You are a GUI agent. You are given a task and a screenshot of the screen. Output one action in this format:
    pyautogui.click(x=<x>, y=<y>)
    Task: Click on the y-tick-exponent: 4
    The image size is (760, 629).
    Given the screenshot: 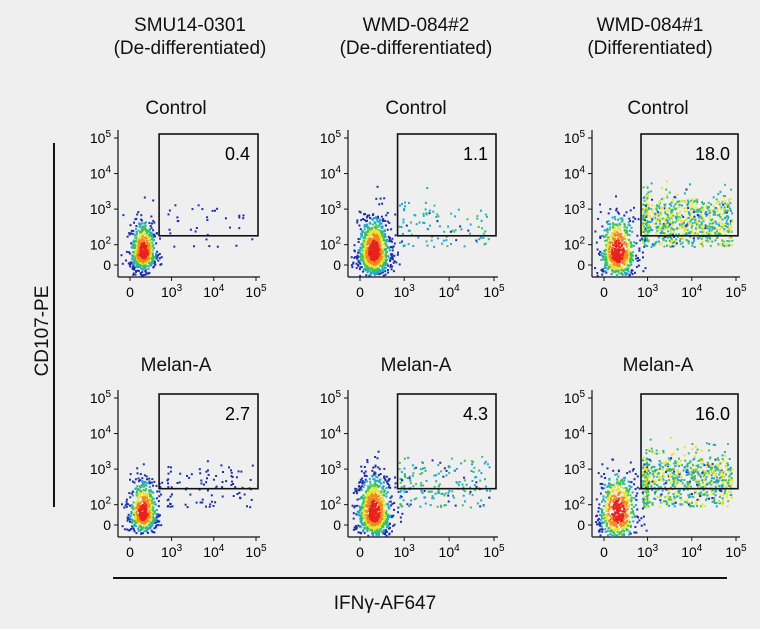 What is the action you would take?
    pyautogui.click(x=582, y=170)
    